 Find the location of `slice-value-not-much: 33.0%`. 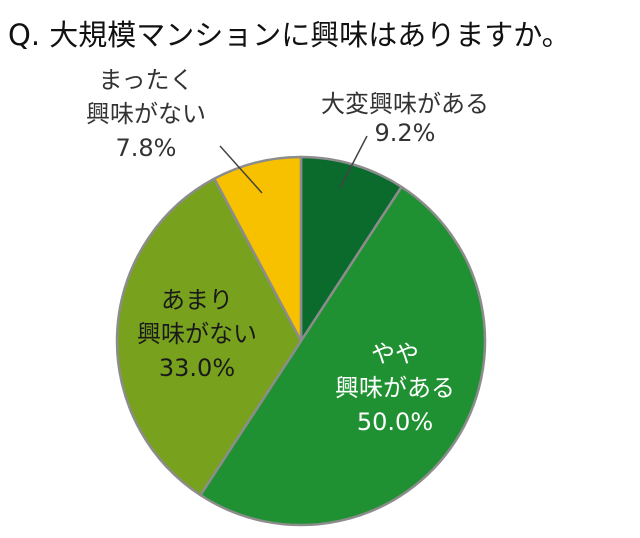

slice-value-not-much: 33.0% is located at coordinates (197, 368).